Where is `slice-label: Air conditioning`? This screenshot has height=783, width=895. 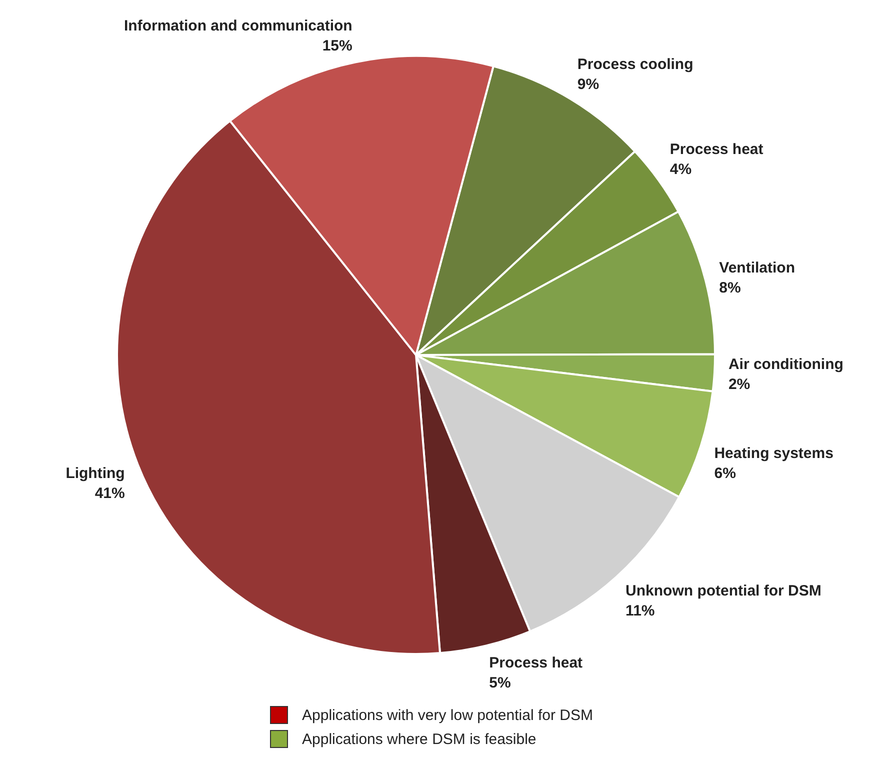 slice-label: Air conditioning is located at coordinates (786, 364).